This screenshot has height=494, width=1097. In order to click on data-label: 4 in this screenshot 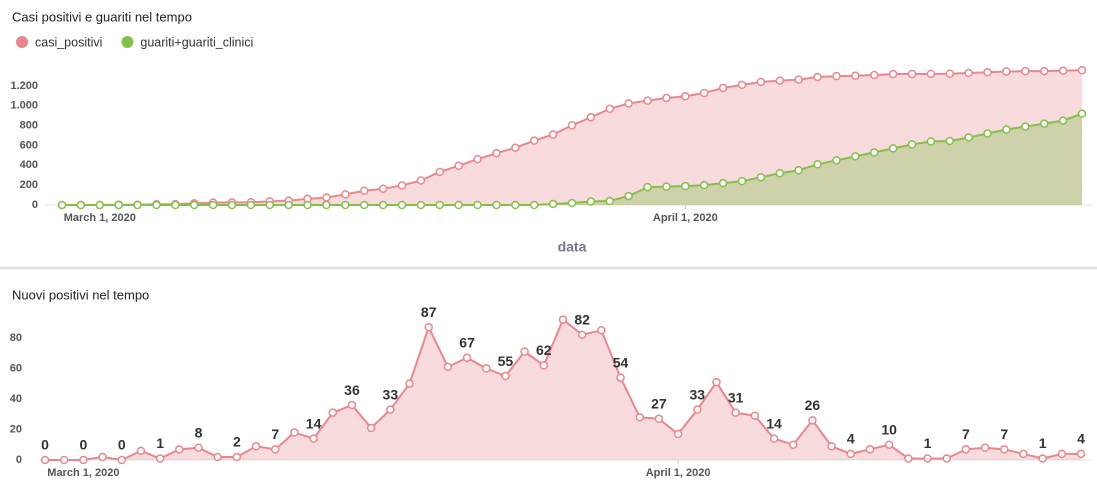, I will do `click(851, 439)`.